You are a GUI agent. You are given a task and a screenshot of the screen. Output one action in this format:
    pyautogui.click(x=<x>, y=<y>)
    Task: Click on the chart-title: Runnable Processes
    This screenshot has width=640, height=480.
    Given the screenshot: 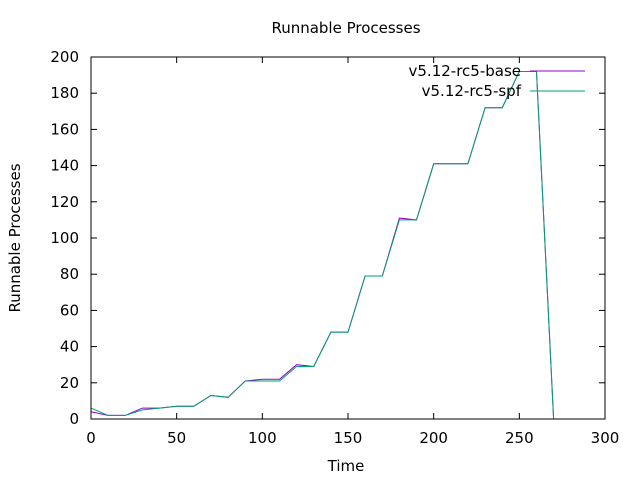 What is the action you would take?
    pyautogui.click(x=345, y=28)
    